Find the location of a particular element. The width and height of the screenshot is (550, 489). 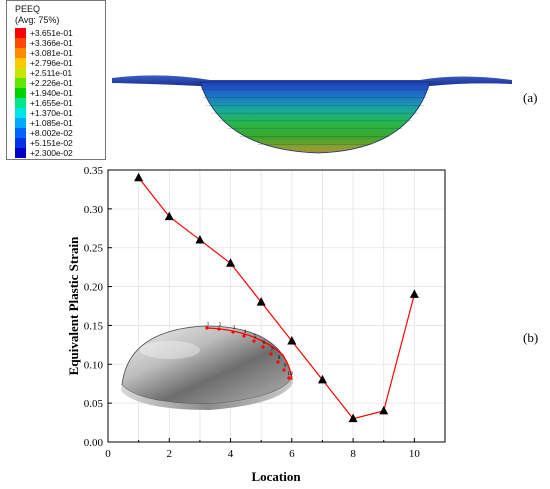

inset-marker-label: 9 is located at coordinates (285, 366).